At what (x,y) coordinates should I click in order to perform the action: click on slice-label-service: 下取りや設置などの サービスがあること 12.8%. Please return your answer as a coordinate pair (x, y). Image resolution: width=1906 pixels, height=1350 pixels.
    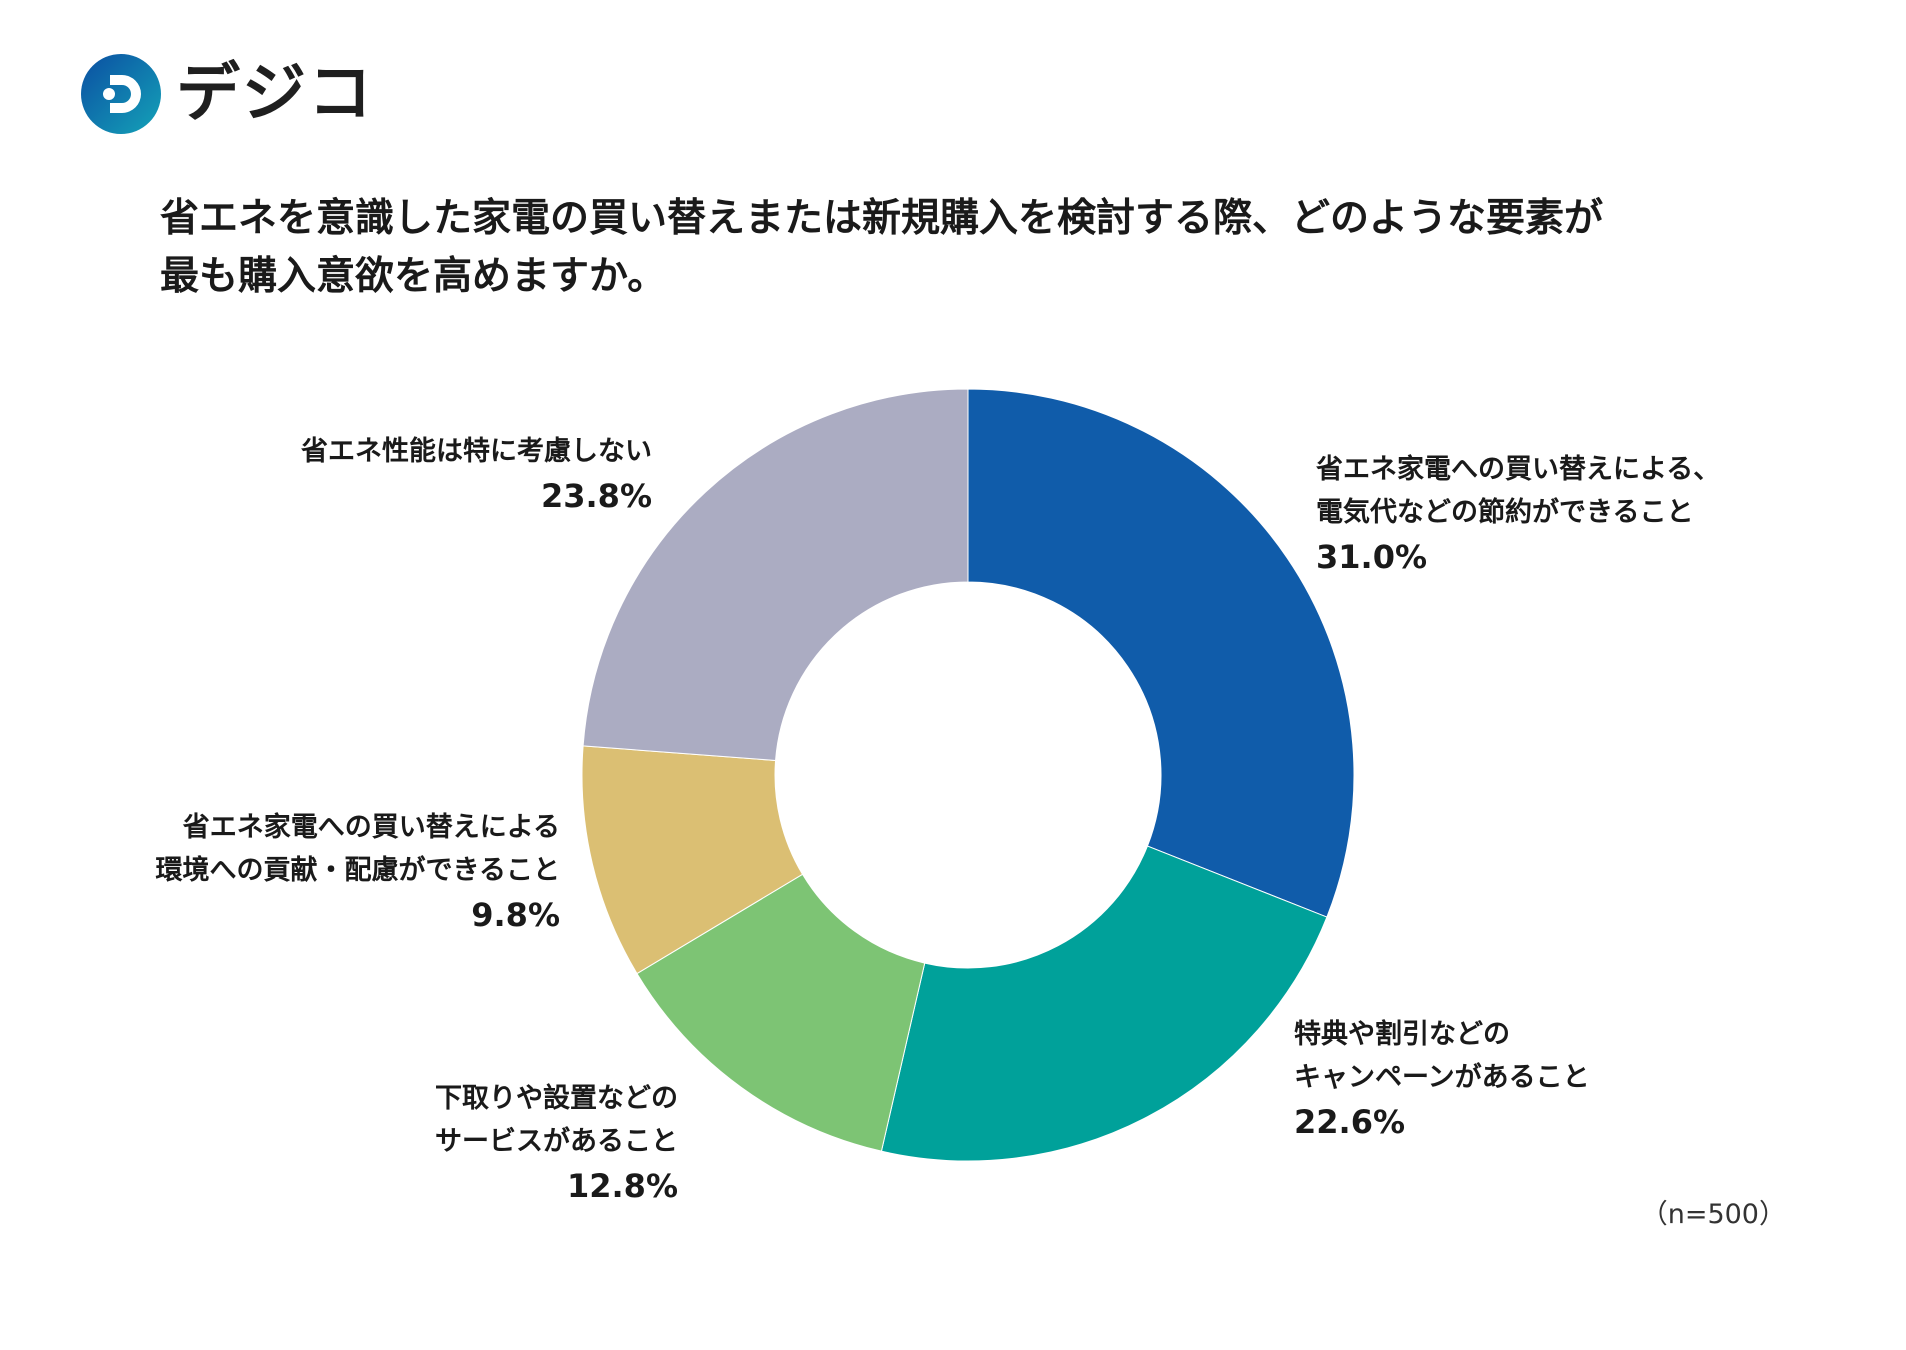
    Looking at the image, I should click on (556, 1143).